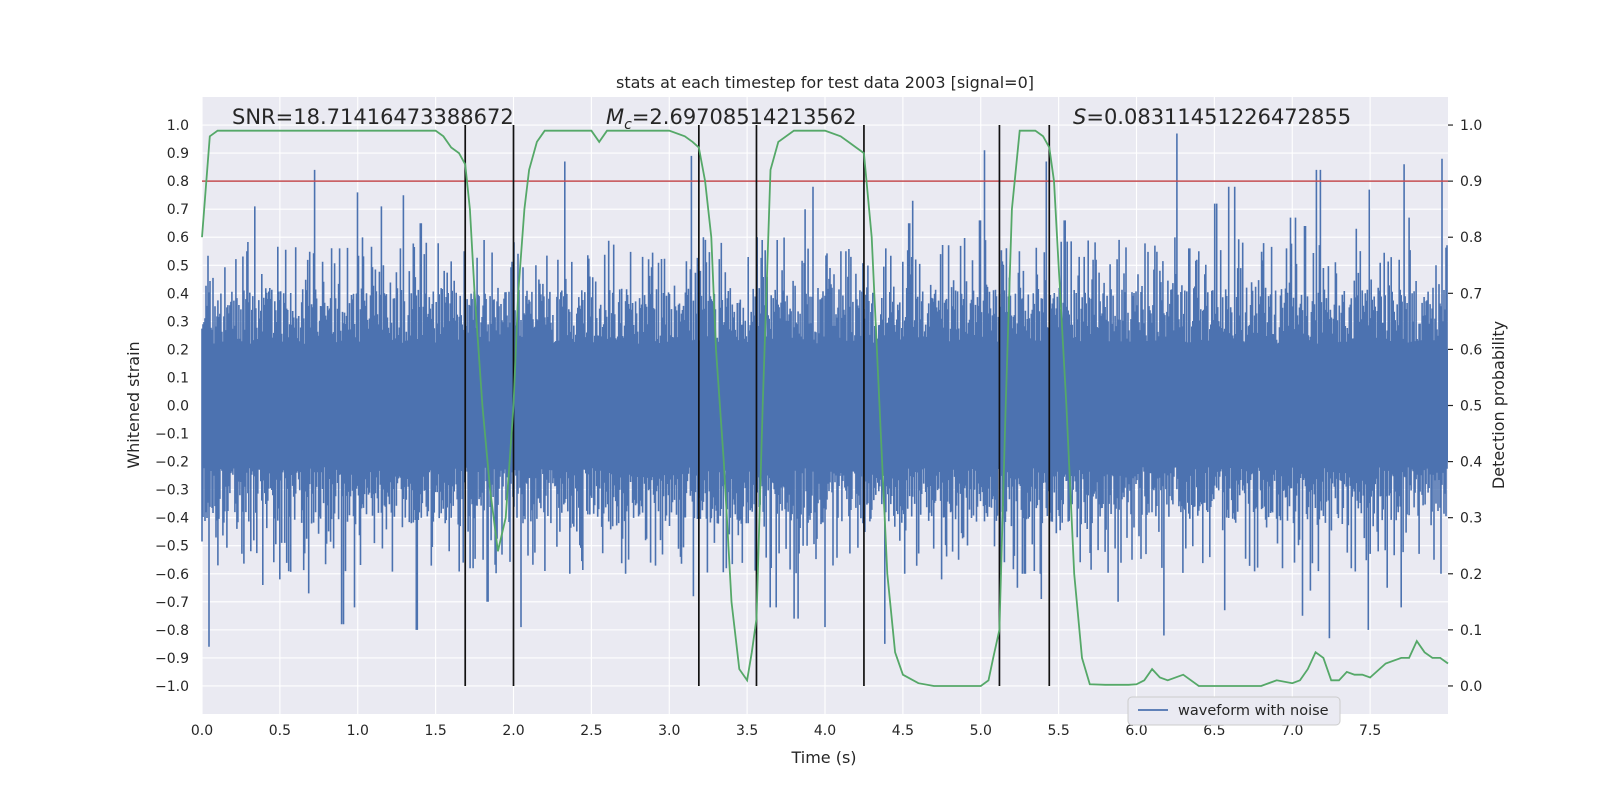 This screenshot has width=1600, height=804. I want to click on right-tick-label: 0.2, so click(1471, 575).